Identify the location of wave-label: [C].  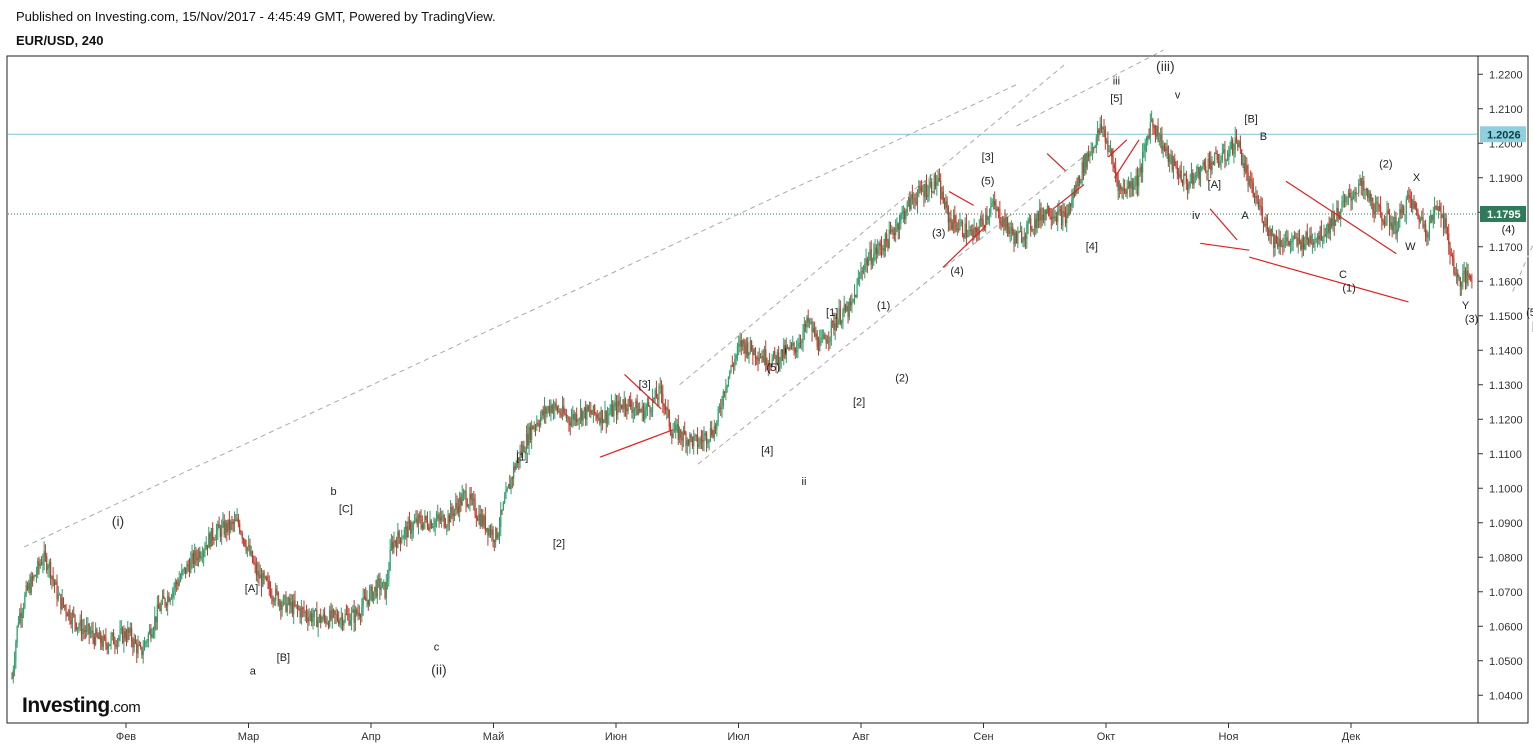
(1532, 327).